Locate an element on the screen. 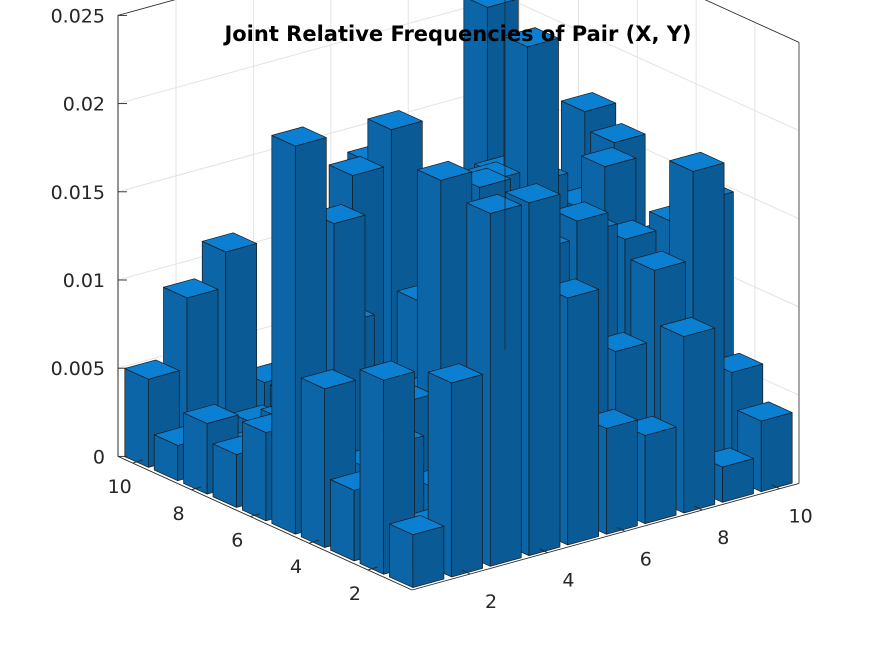  z-tick-label: 0.01 is located at coordinates (84, 281).